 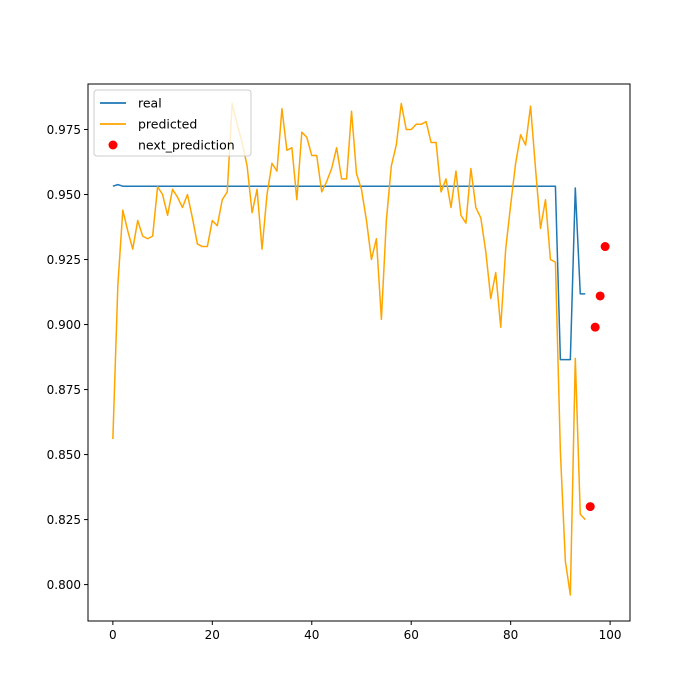 I want to click on y-tick-label: 0.850, so click(x=64, y=455).